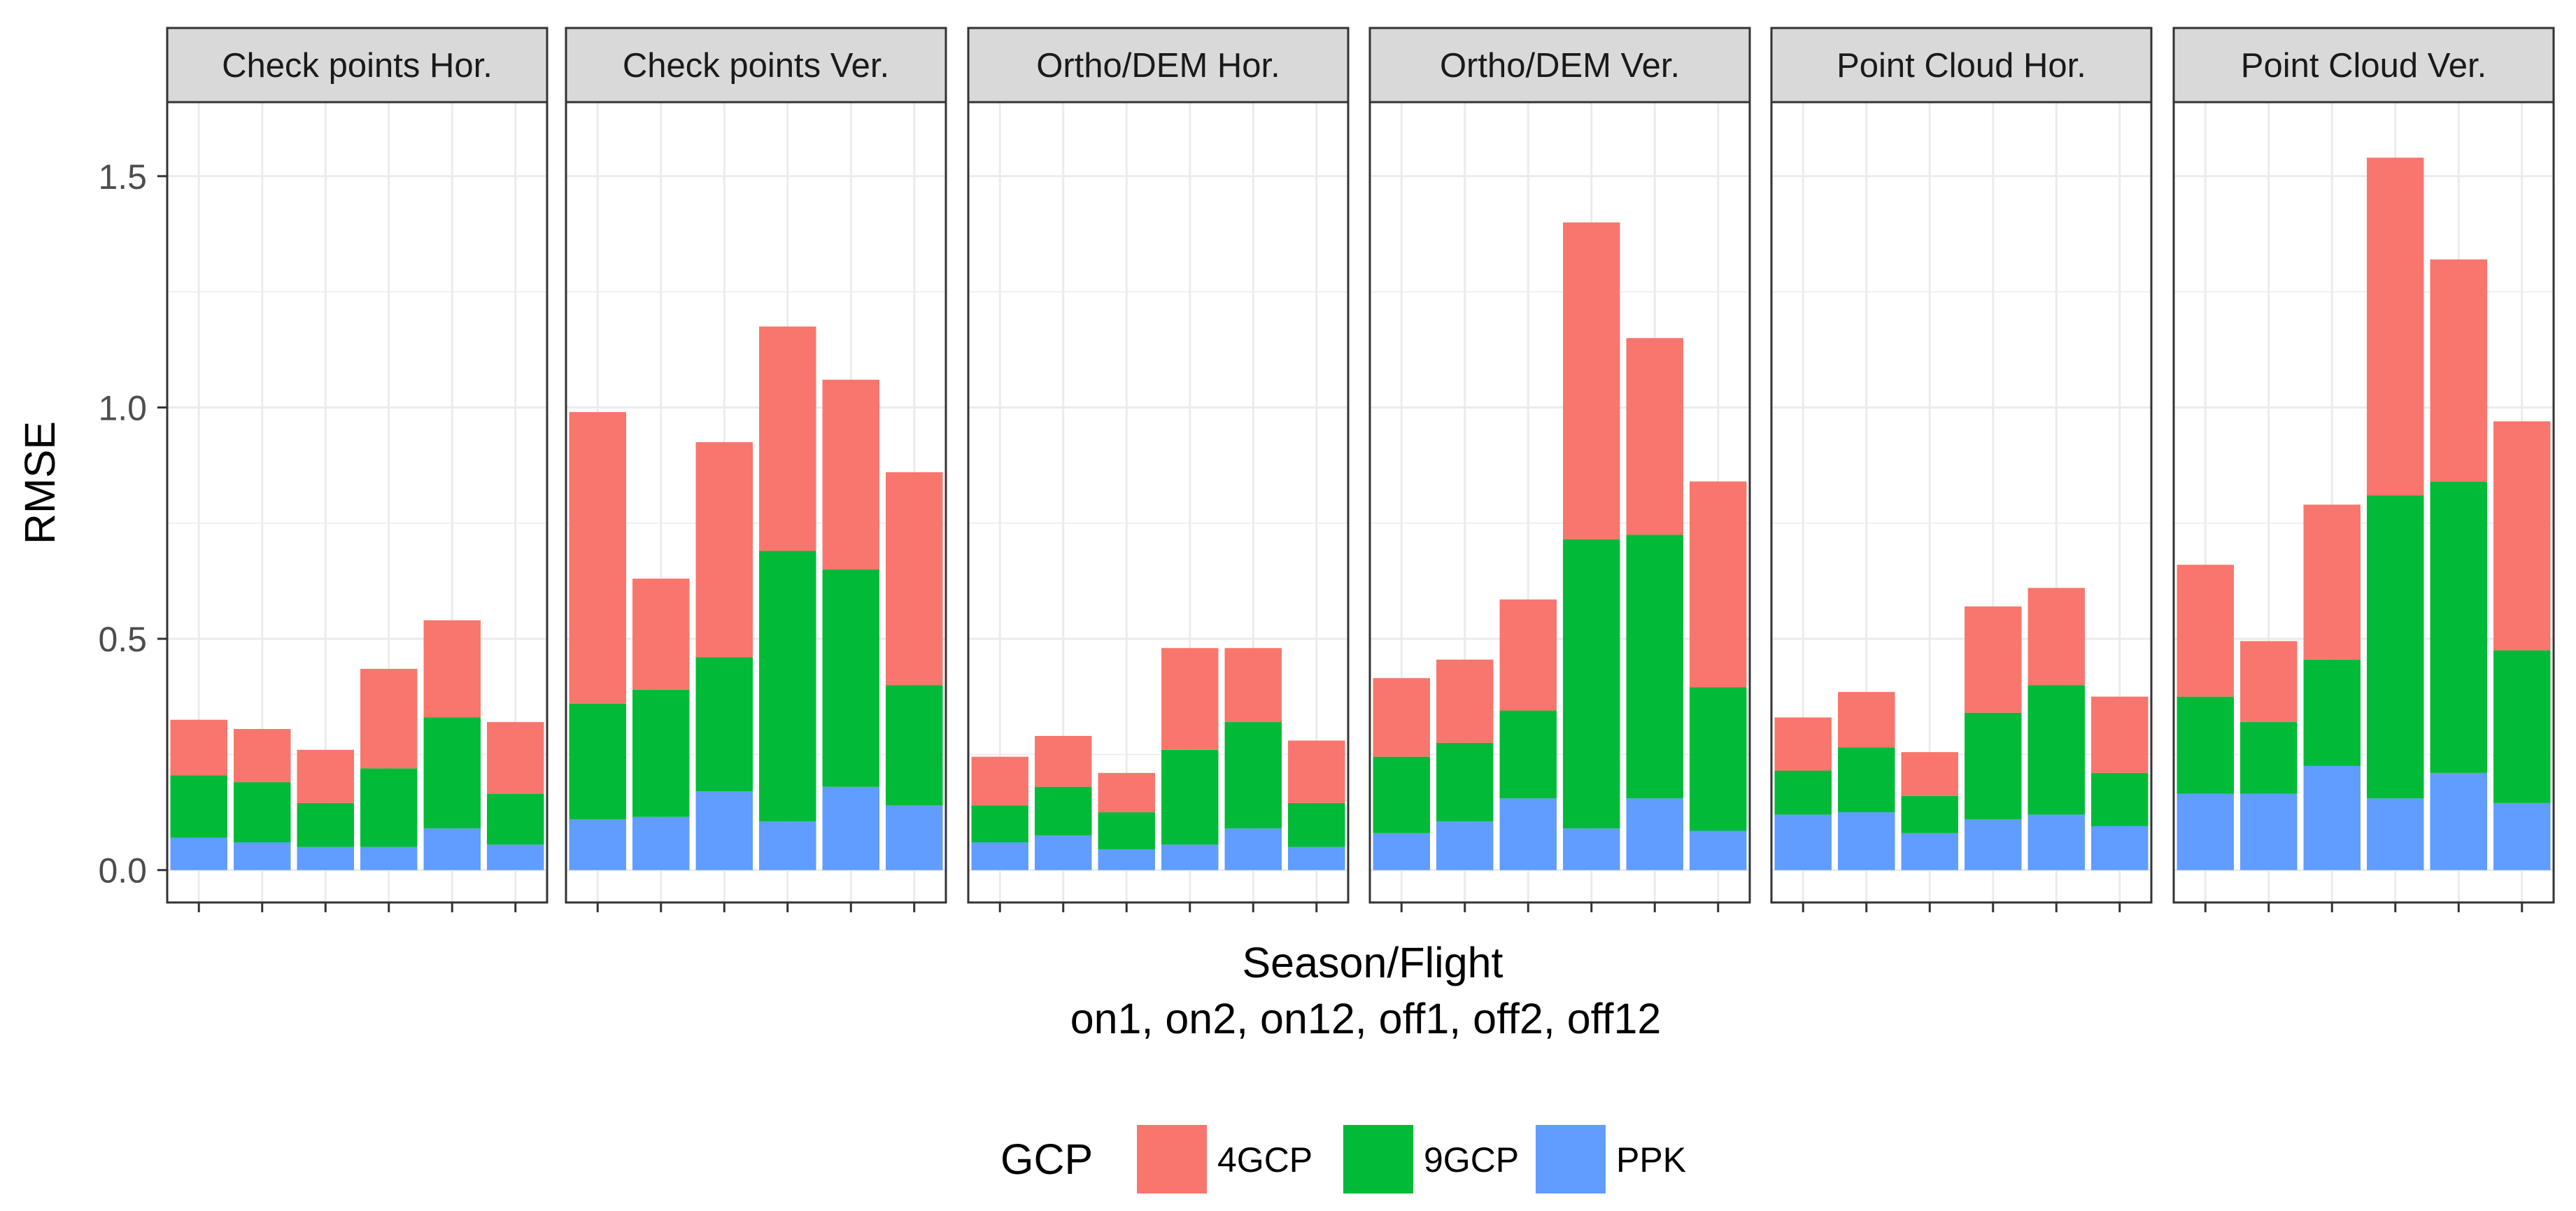 This screenshot has width=2576, height=1211. I want to click on strip-label: Point Cloud Ver., so click(2363, 66).